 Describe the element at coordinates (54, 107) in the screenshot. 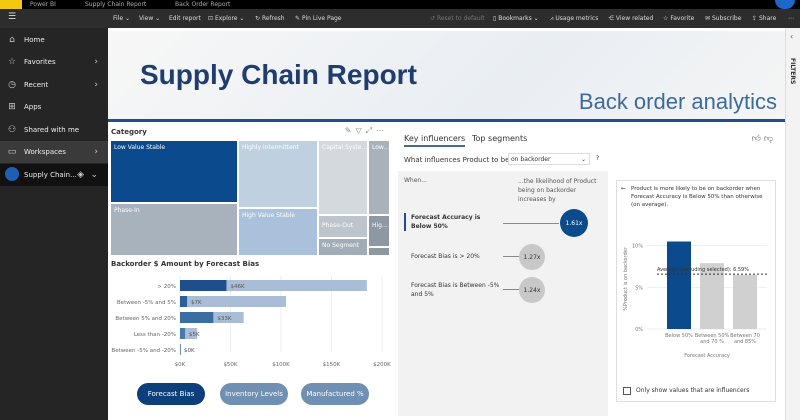

I see `sidebar-item-apps: ⊞ Apps` at that location.